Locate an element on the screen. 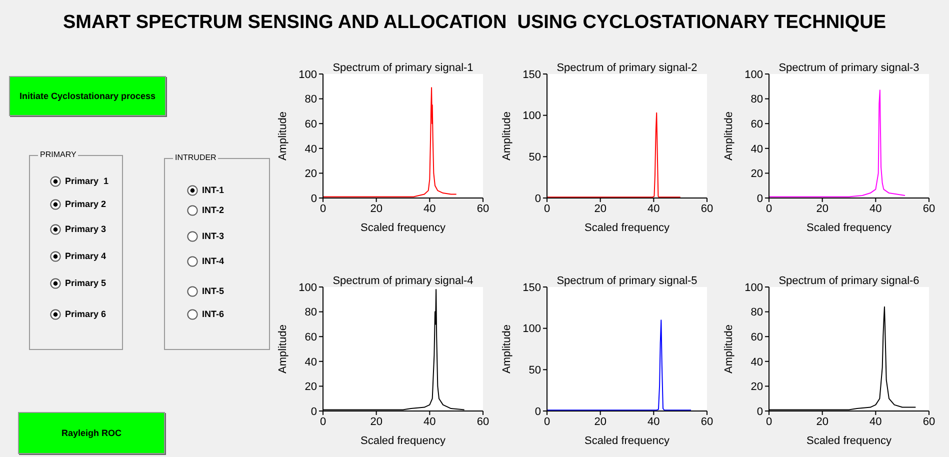  text: INT-5 is located at coordinates (213, 291).